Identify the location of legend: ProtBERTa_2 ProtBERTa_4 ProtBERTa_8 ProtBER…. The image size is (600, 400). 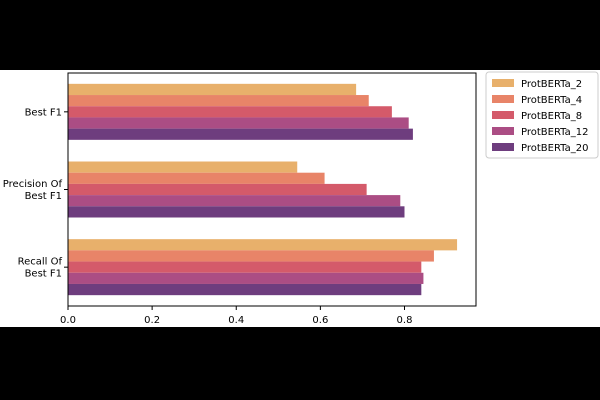
(542, 115).